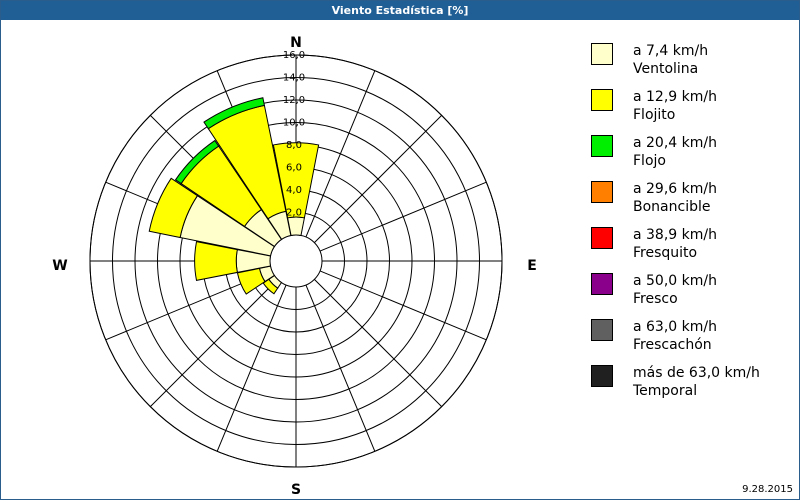  What do you see at coordinates (691, 110) in the screenshot?
I see `legend-item: a 12,9 km/h Flojito` at bounding box center [691, 110].